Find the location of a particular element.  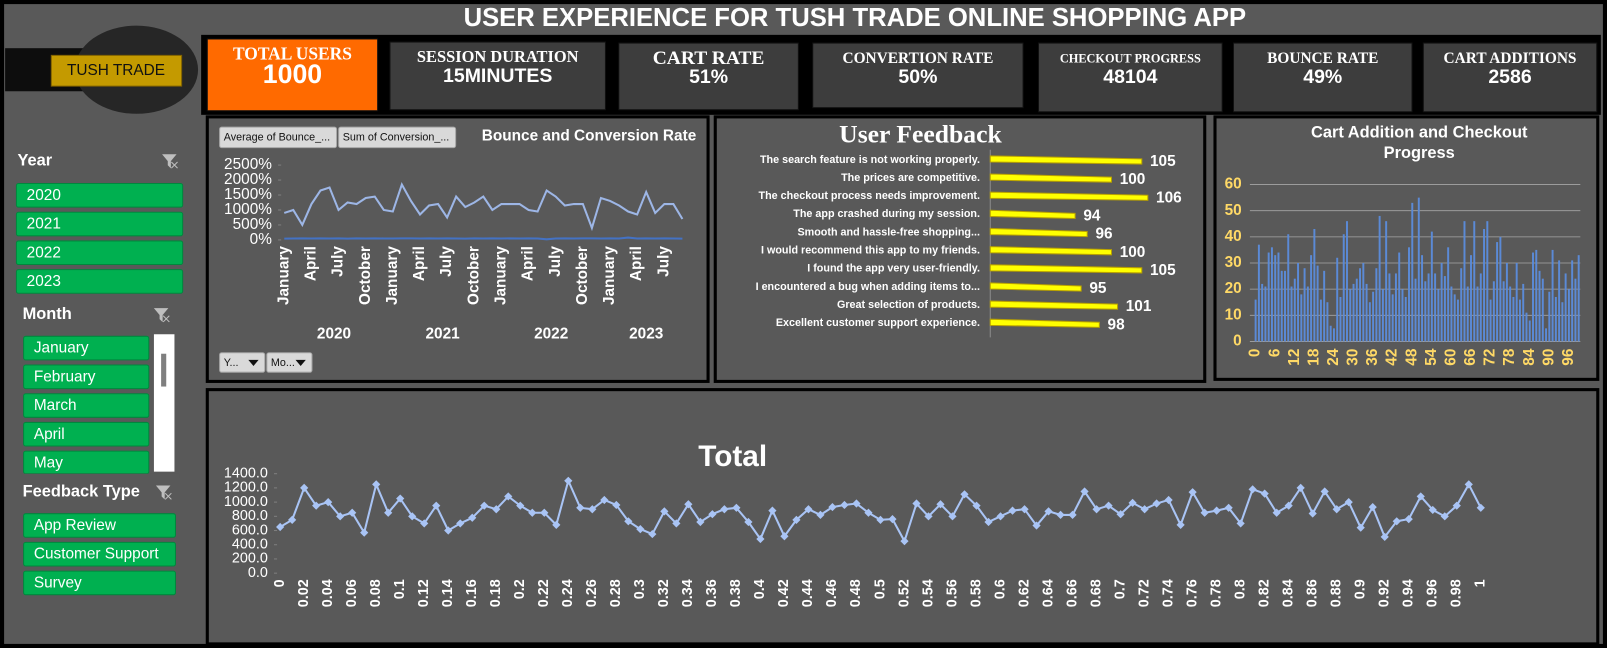

x-tick-label: 0.76 is located at coordinates (1192, 593).